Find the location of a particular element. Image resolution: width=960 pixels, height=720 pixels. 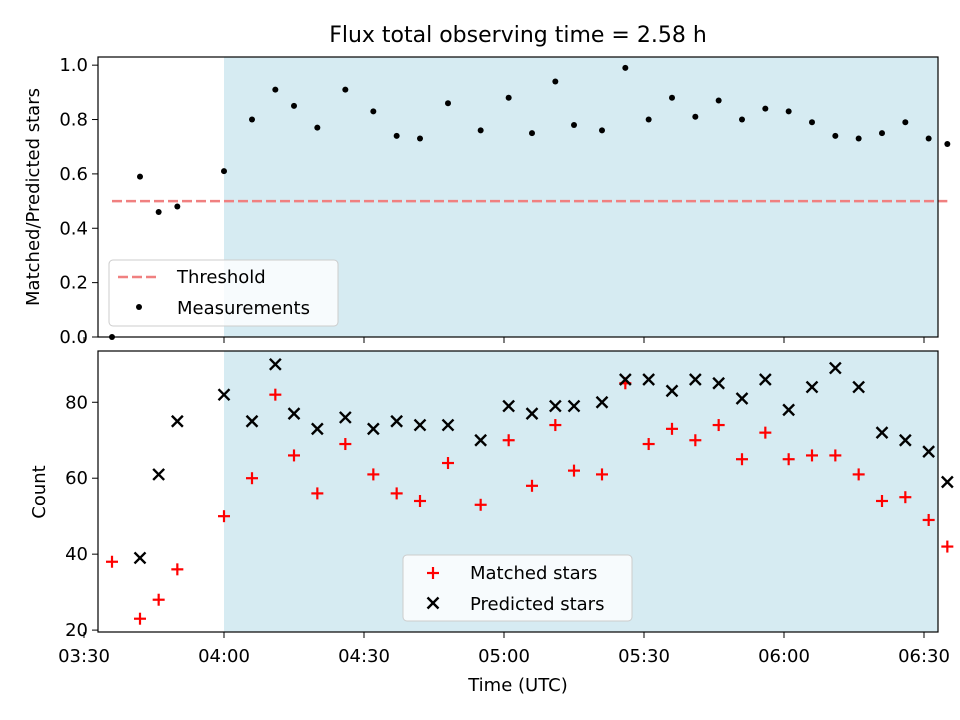

y-tick-label: 40 is located at coordinates (76, 554).